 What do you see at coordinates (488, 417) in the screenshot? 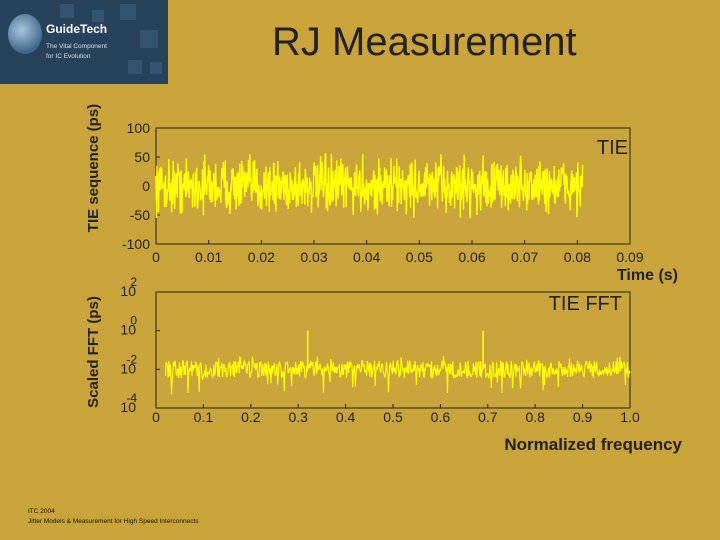
I see `fft-x-tick-label: 0.7` at bounding box center [488, 417].